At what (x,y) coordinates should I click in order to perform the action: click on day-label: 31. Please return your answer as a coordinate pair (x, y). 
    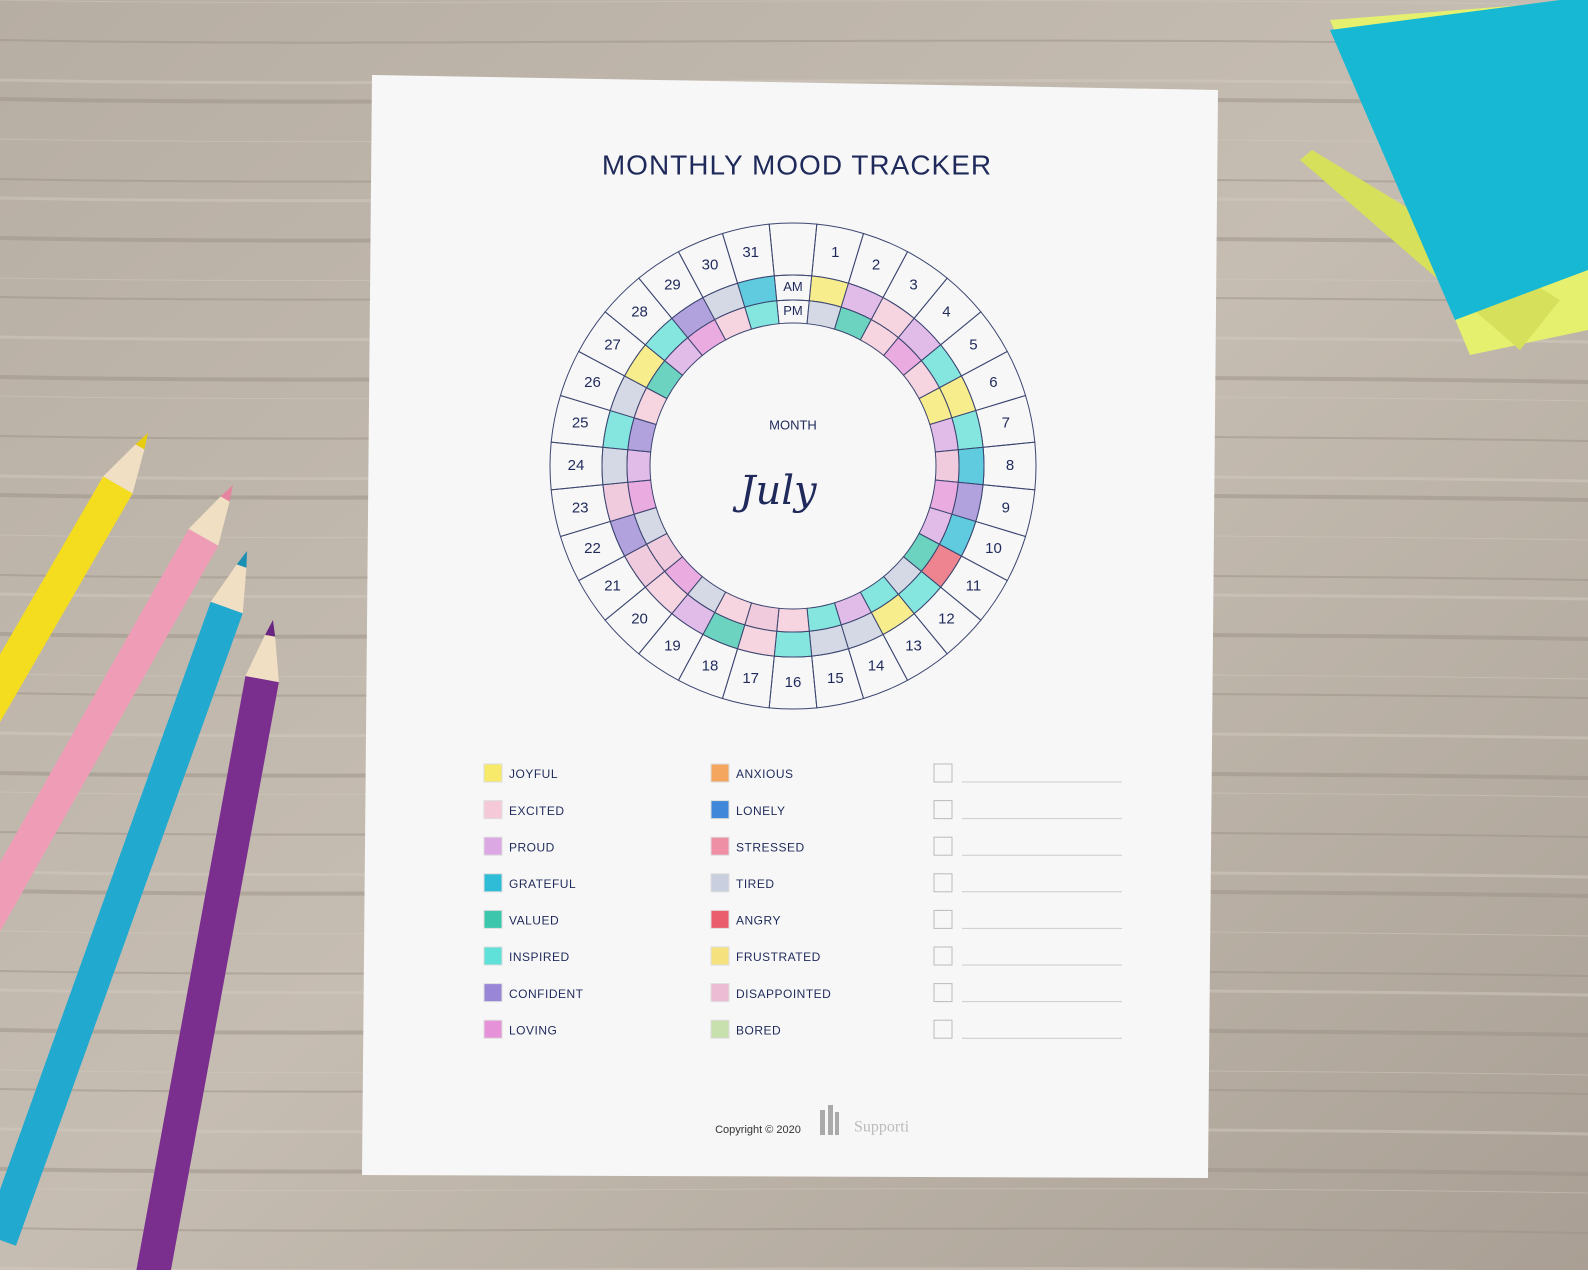
    Looking at the image, I should click on (750, 252).